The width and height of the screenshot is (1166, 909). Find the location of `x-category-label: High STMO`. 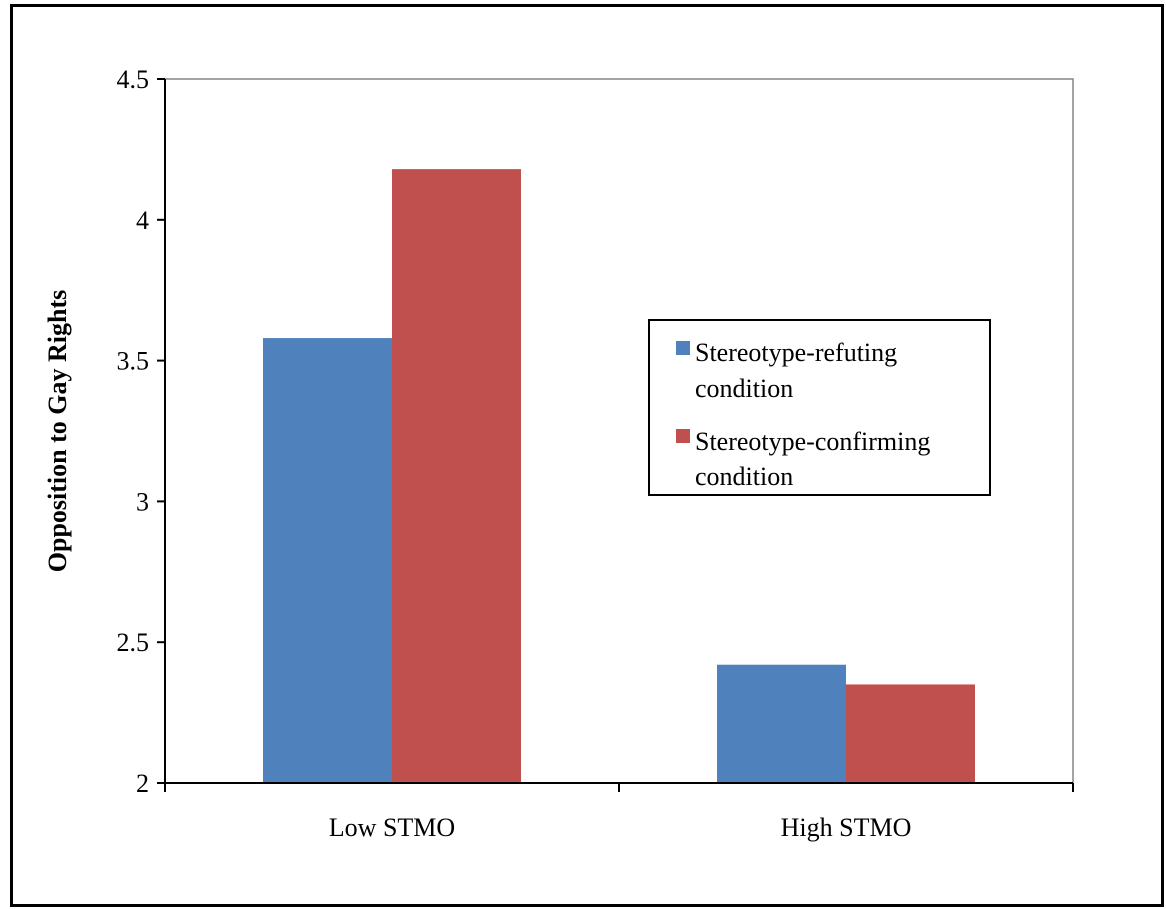

x-category-label: High STMO is located at coordinates (846, 827).